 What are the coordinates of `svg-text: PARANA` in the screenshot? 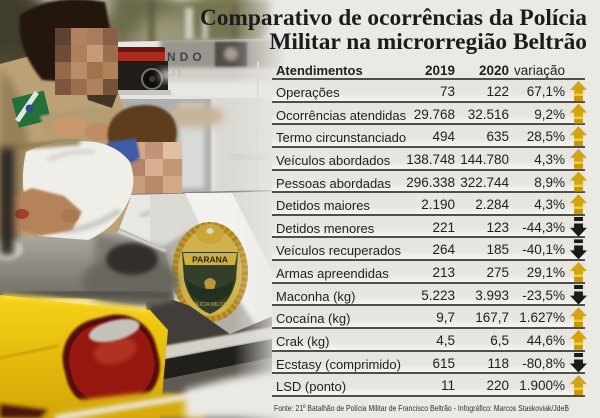 It's located at (210, 260).